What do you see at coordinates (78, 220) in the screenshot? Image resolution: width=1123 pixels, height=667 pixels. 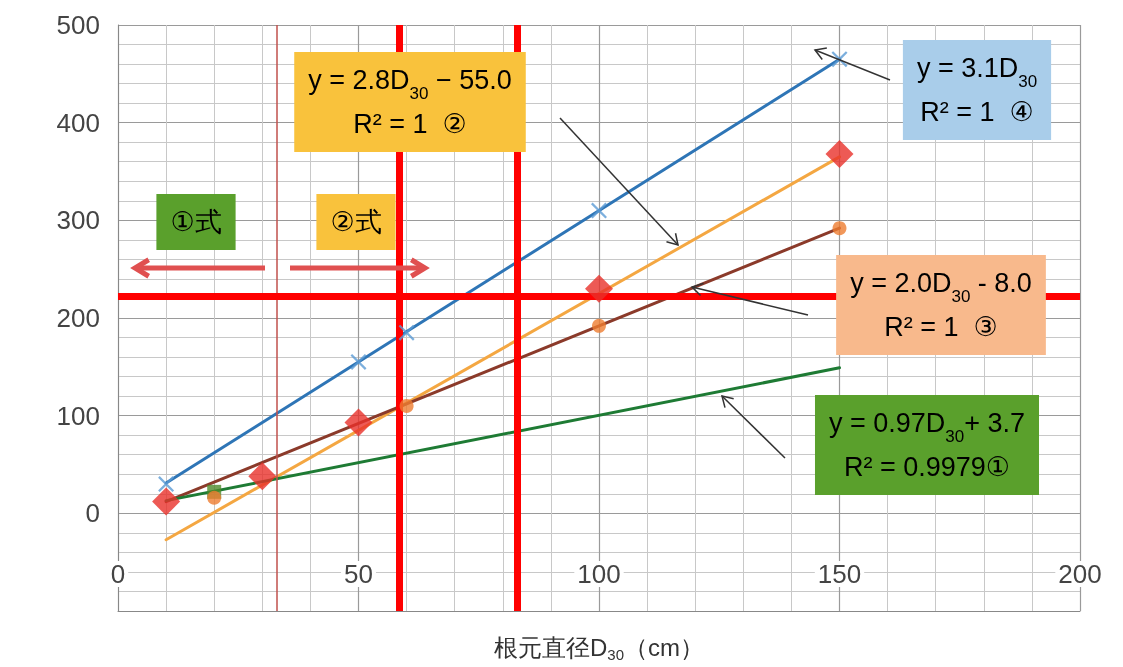 I see `y-tick-label: 300` at bounding box center [78, 220].